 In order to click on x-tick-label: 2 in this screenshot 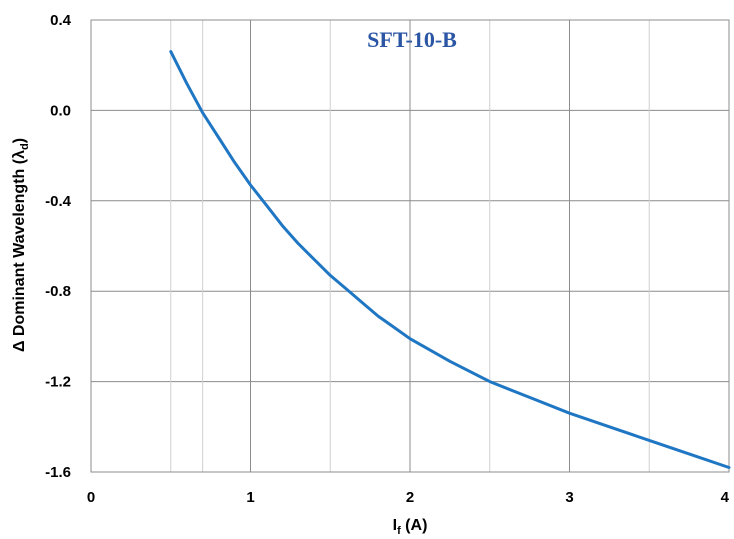, I will do `click(410, 497)`.